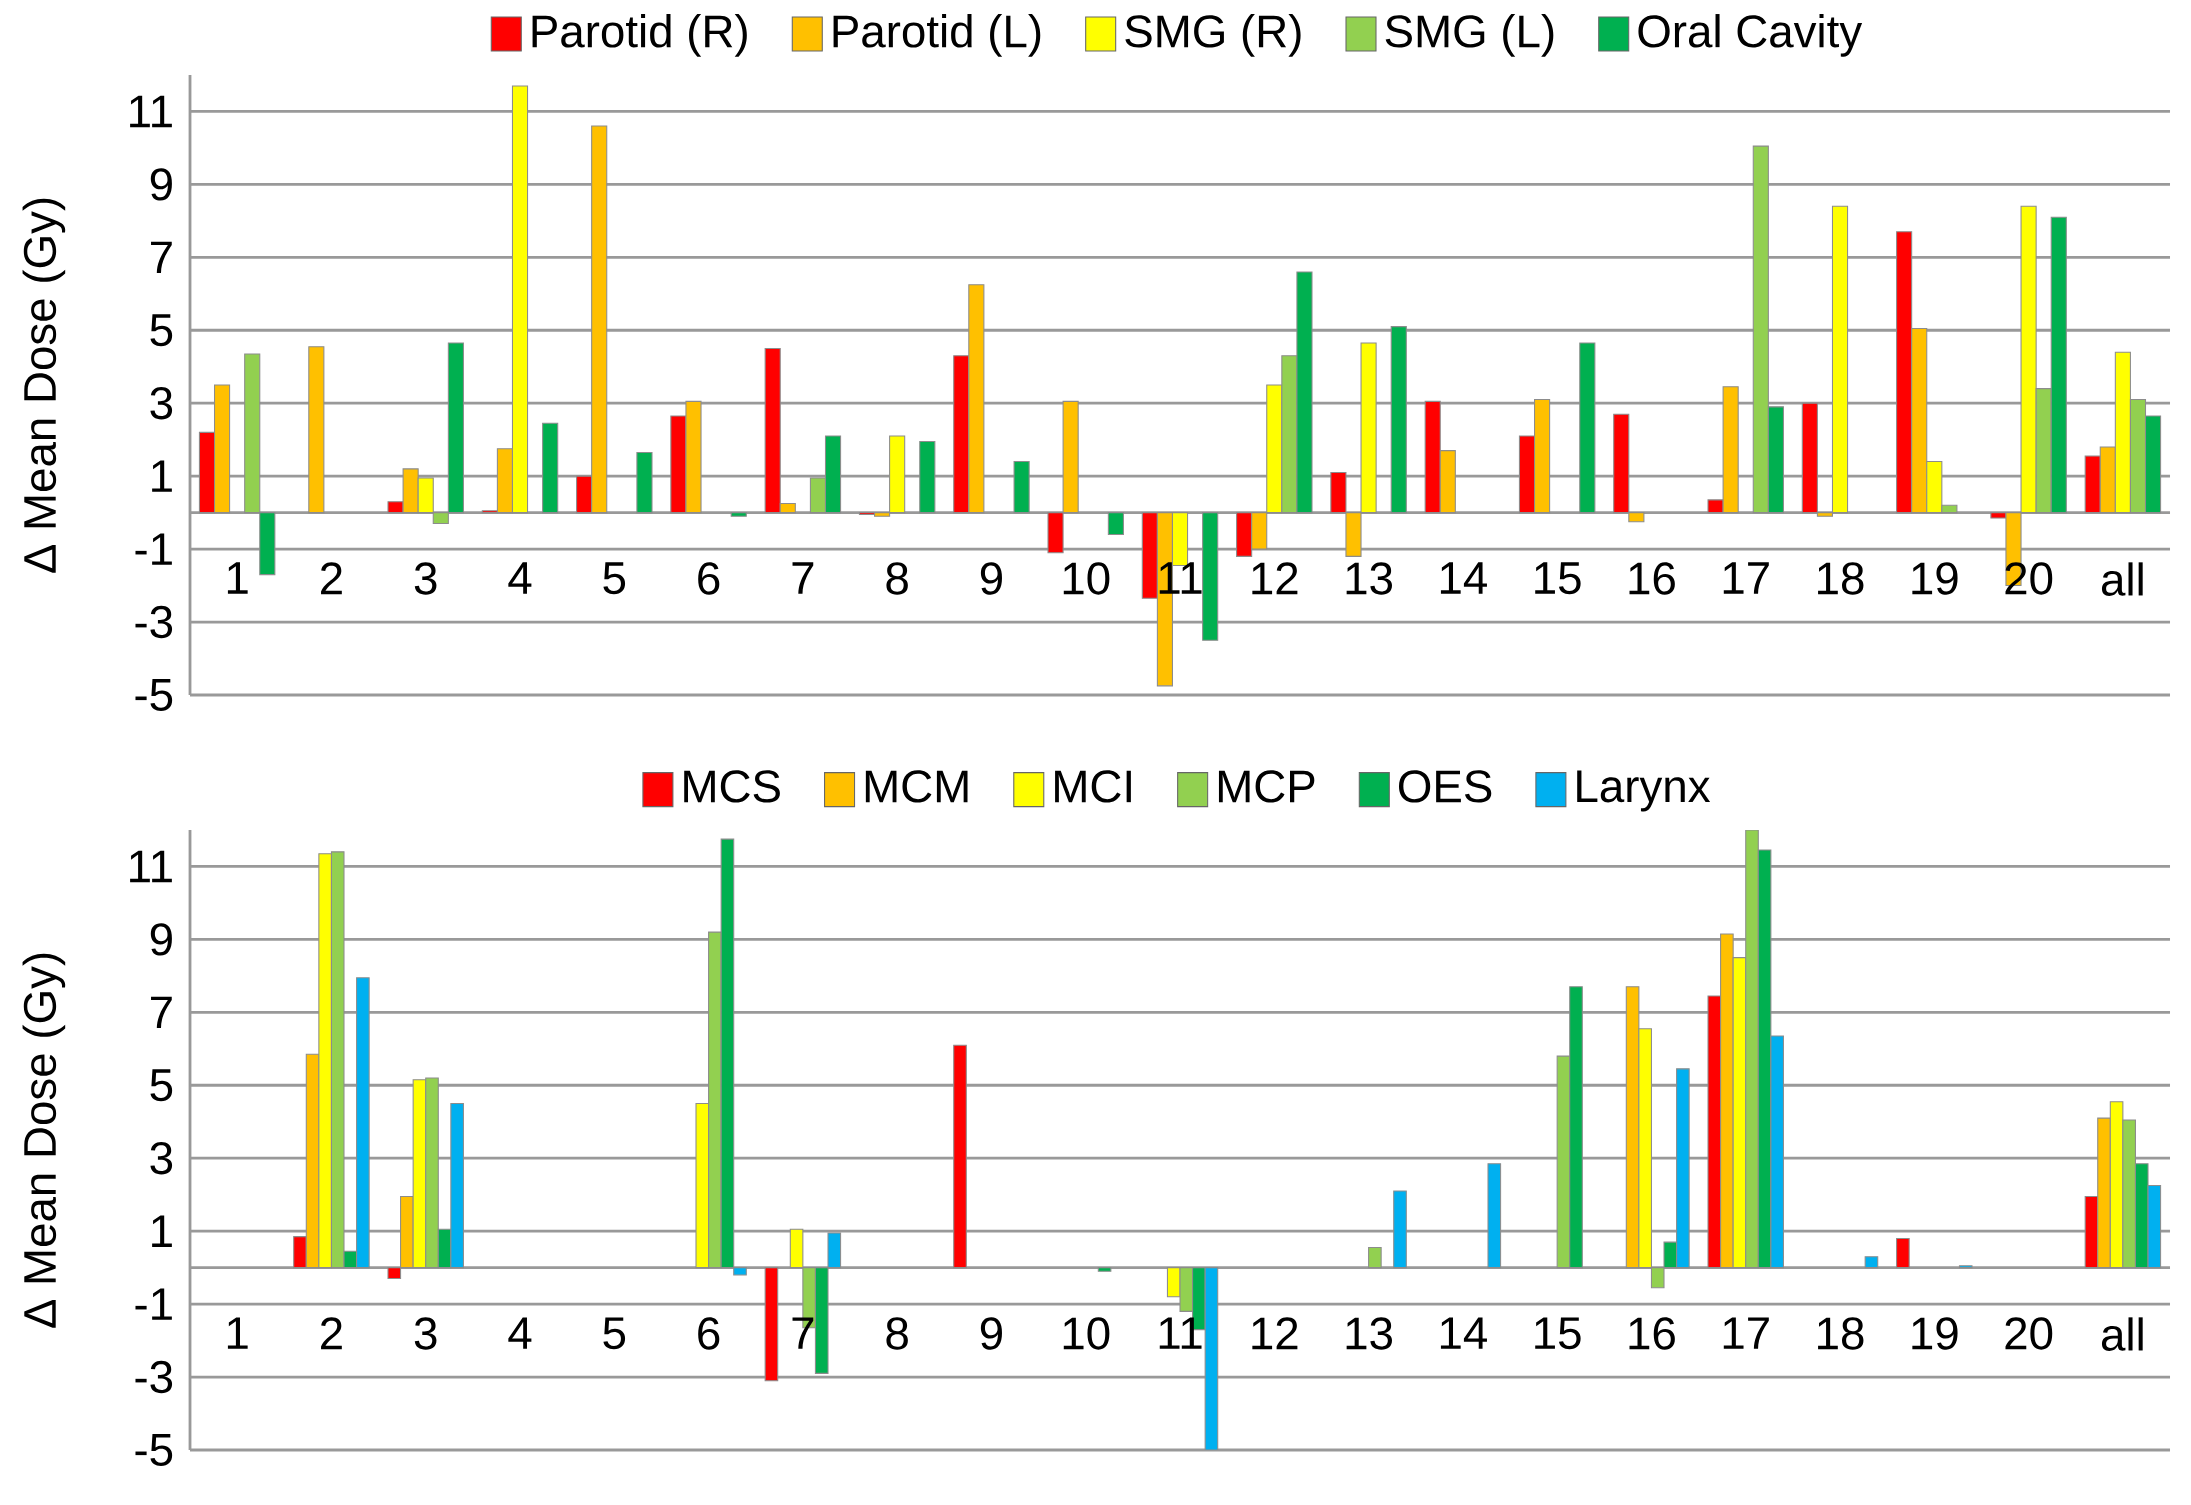 The width and height of the screenshot is (2191, 1505). Describe the element at coordinates (1213, 35) in the screenshot. I see `legend-label: SMG (R)` at that location.